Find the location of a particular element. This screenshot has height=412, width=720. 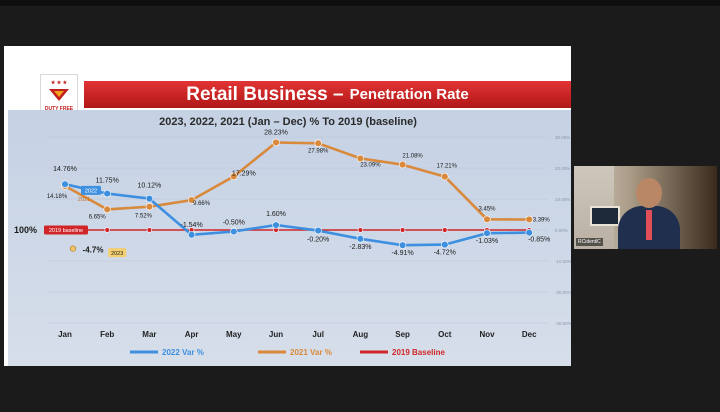

meeting-top-bar is located at coordinates (360, 3).